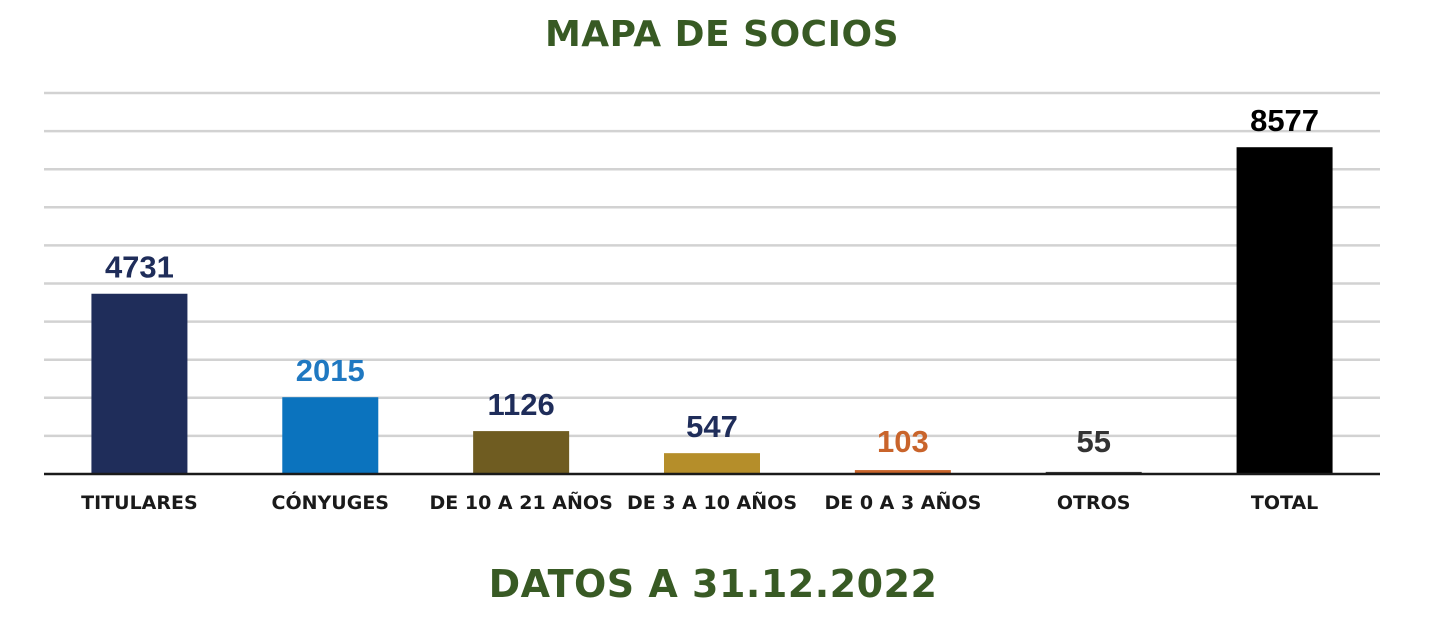 The image size is (1444, 621). What do you see at coordinates (722, 34) in the screenshot?
I see `chart-title: MAPA DE SOCIOS` at bounding box center [722, 34].